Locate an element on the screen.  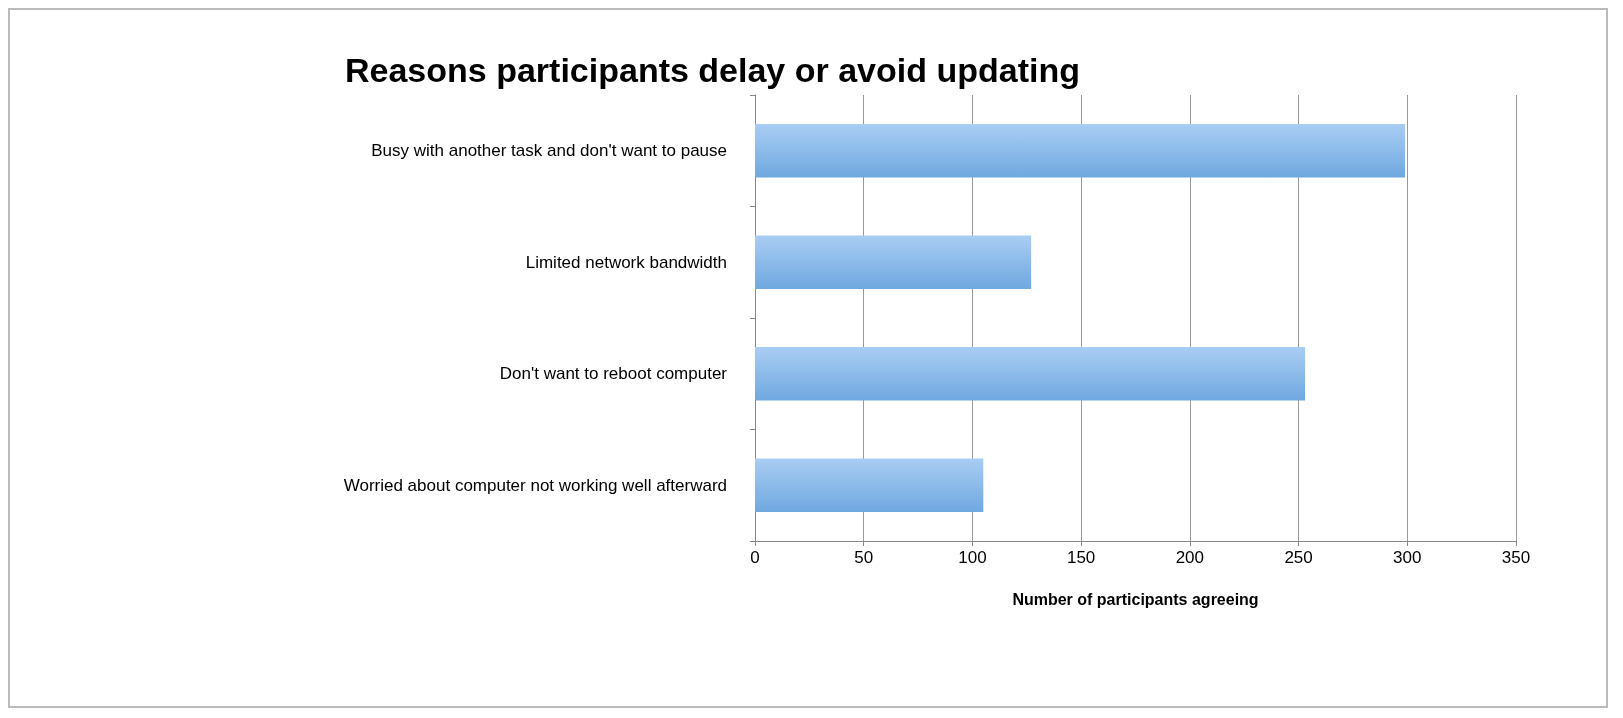
x-tick-label: 350 is located at coordinates (1516, 557).